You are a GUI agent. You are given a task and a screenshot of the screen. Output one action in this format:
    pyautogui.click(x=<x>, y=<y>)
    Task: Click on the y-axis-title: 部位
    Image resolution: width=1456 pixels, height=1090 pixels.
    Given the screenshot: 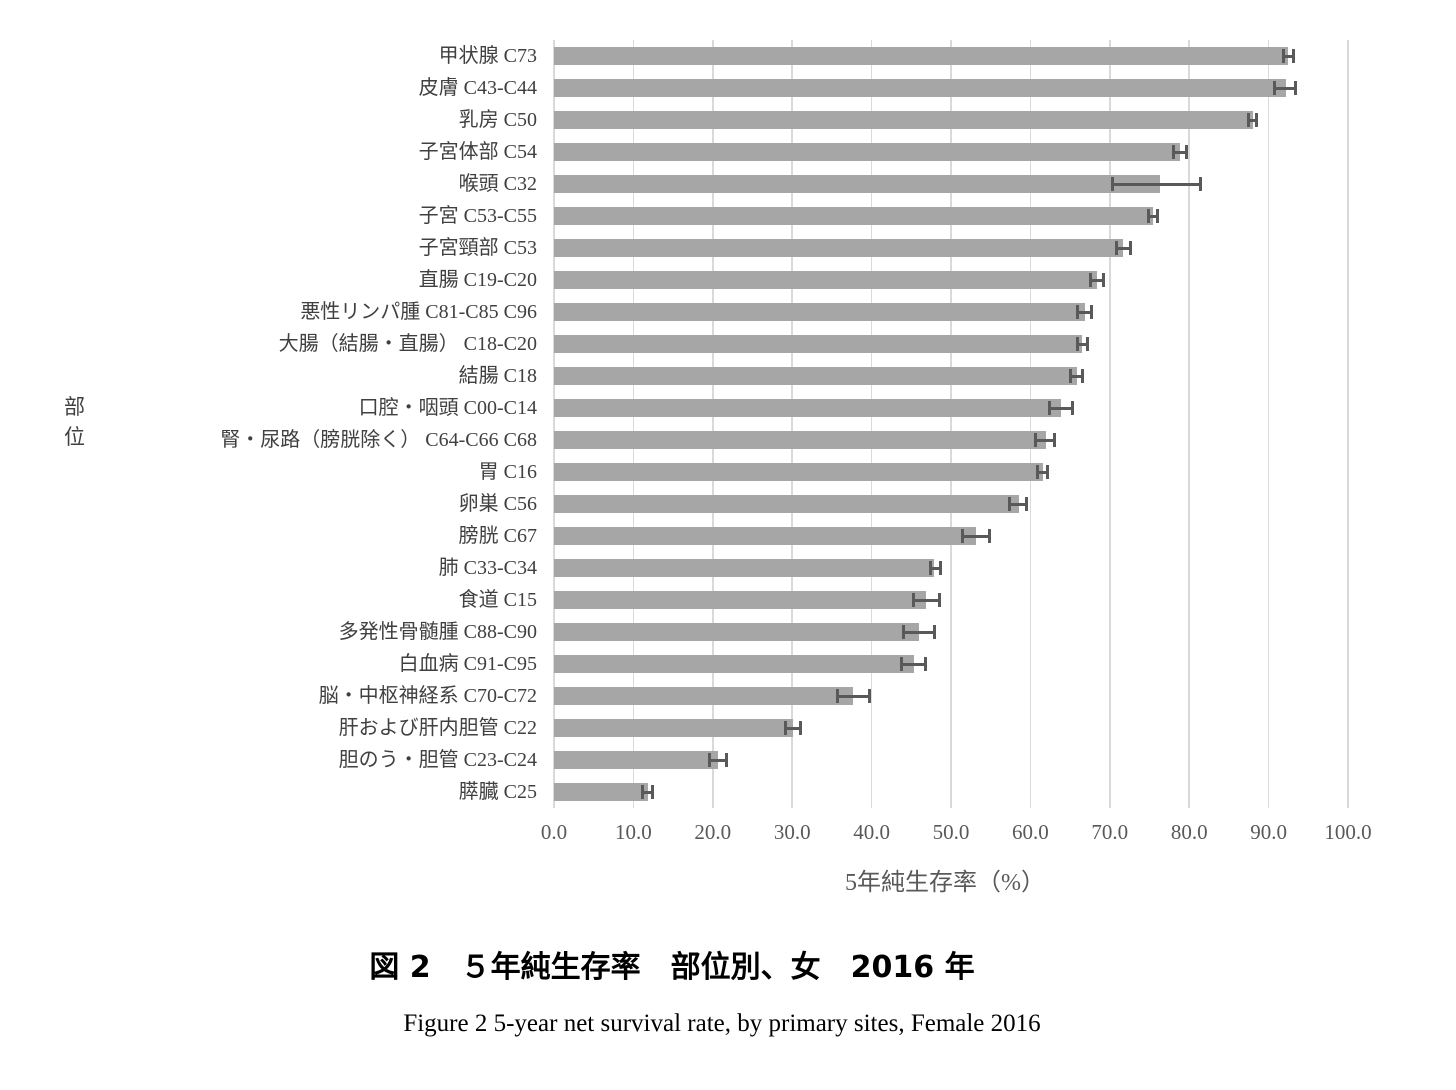 What is the action you would take?
    pyautogui.click(x=74, y=422)
    